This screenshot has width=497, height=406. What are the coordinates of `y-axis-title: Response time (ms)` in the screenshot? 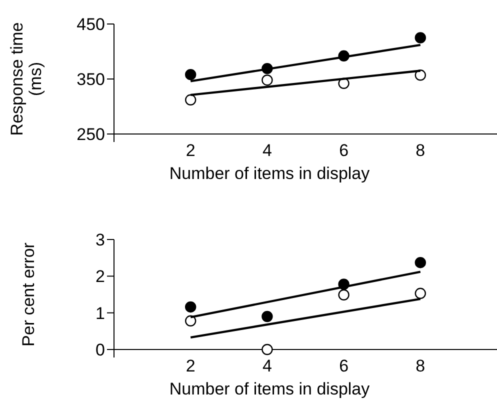 It's located at (26, 79).